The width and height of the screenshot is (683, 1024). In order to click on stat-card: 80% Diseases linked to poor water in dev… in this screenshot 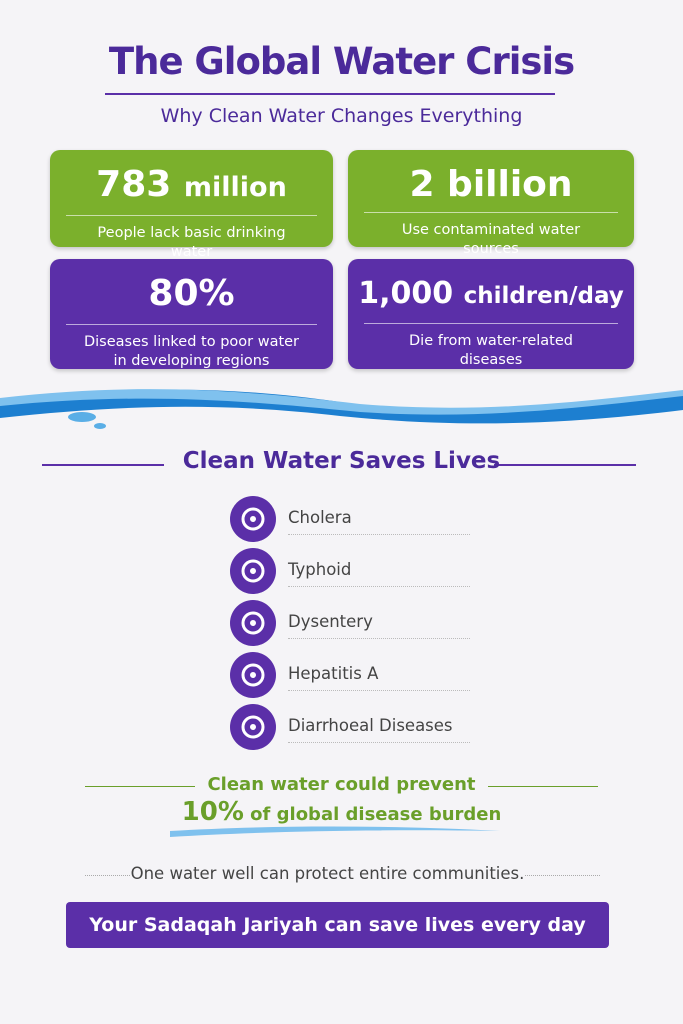, I will do `click(191, 314)`.